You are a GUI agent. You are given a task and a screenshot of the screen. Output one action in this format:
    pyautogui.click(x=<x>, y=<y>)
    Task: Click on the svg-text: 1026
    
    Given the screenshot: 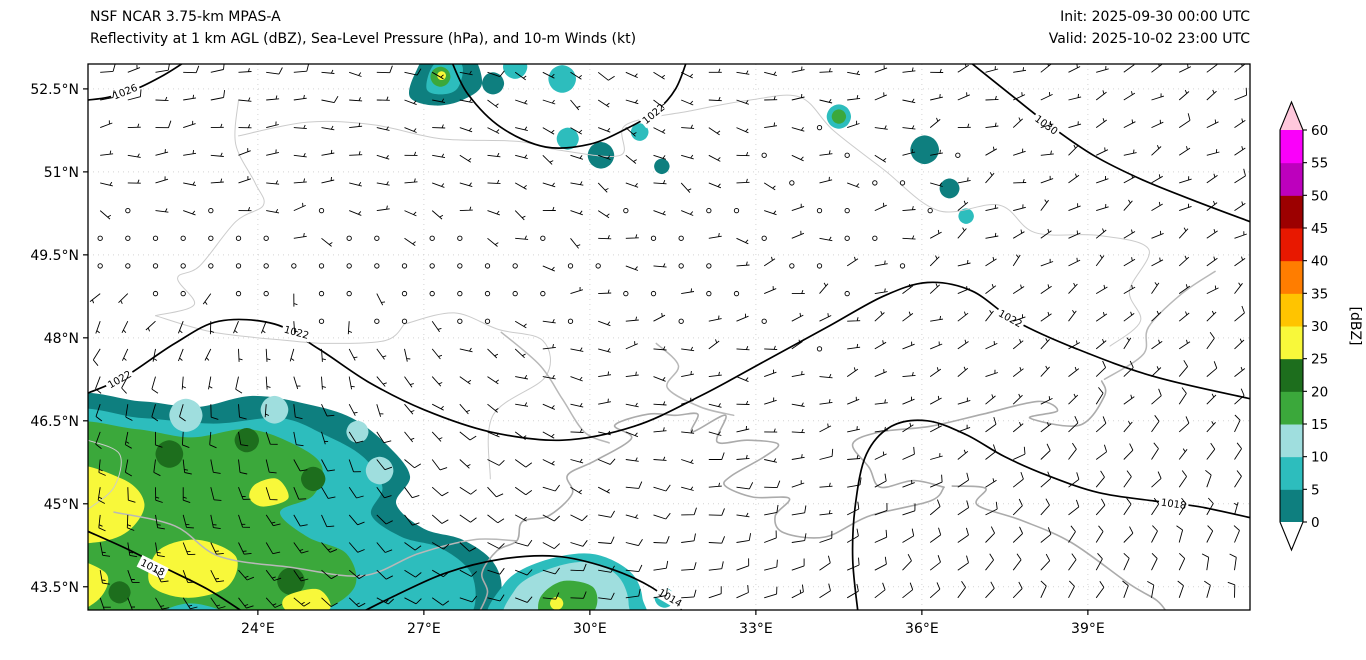 What is the action you would take?
    pyautogui.click(x=126, y=93)
    